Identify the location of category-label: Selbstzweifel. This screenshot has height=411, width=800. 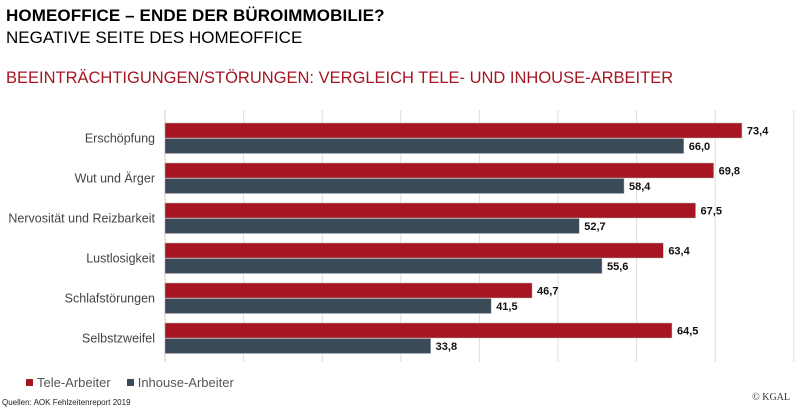
(118, 339).